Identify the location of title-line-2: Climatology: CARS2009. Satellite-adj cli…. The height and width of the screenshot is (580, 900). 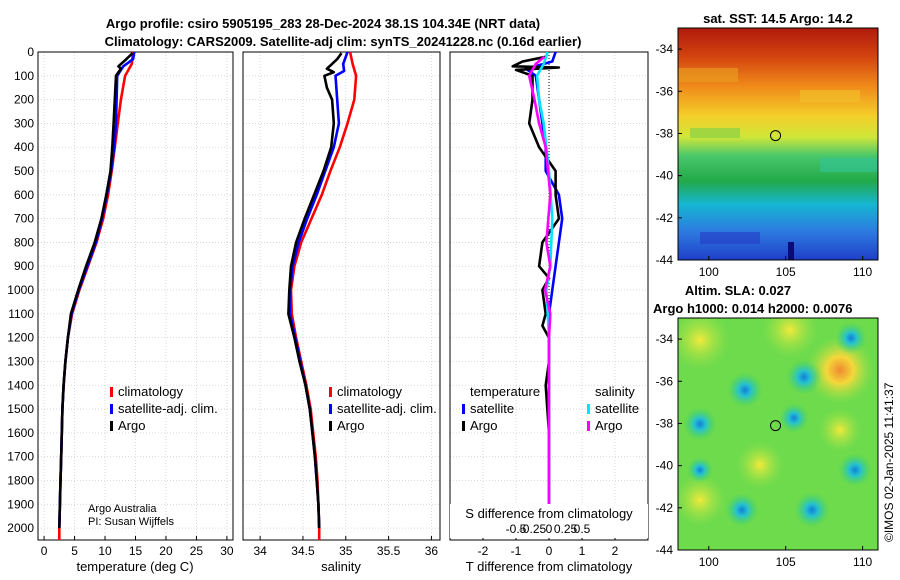
(343, 41).